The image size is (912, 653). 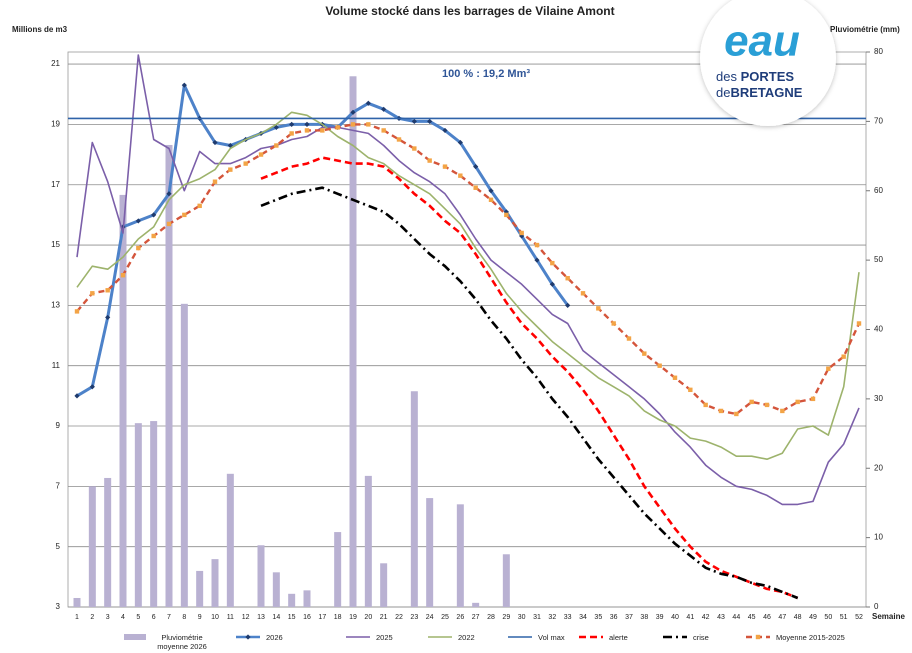 What do you see at coordinates (506, 617) in the screenshot?
I see `x-tick-label: 29` at bounding box center [506, 617].